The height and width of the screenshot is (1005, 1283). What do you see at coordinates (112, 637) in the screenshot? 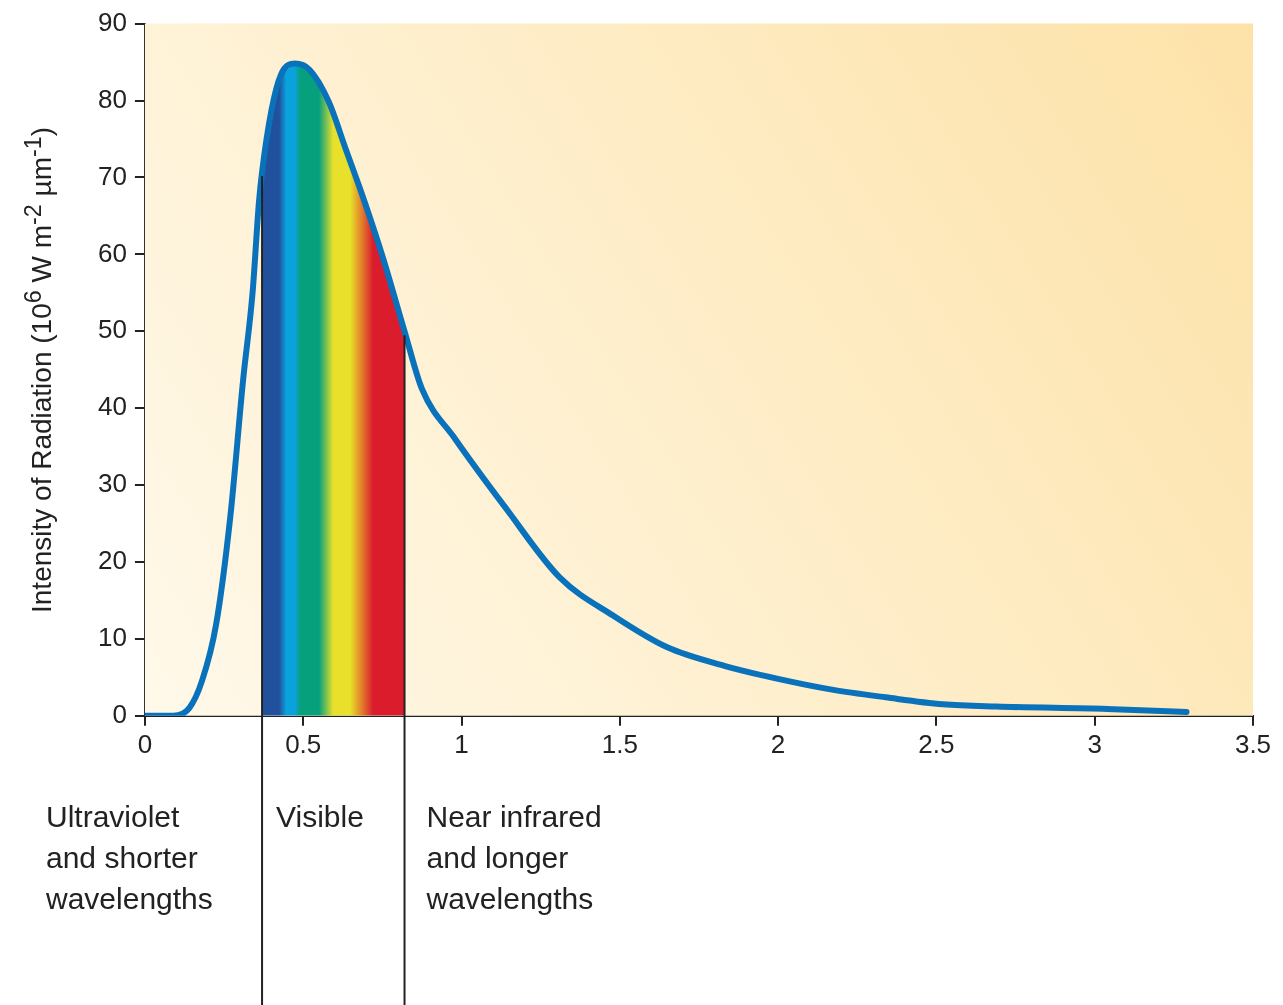
I see `y-tick-label: 10` at bounding box center [112, 637].